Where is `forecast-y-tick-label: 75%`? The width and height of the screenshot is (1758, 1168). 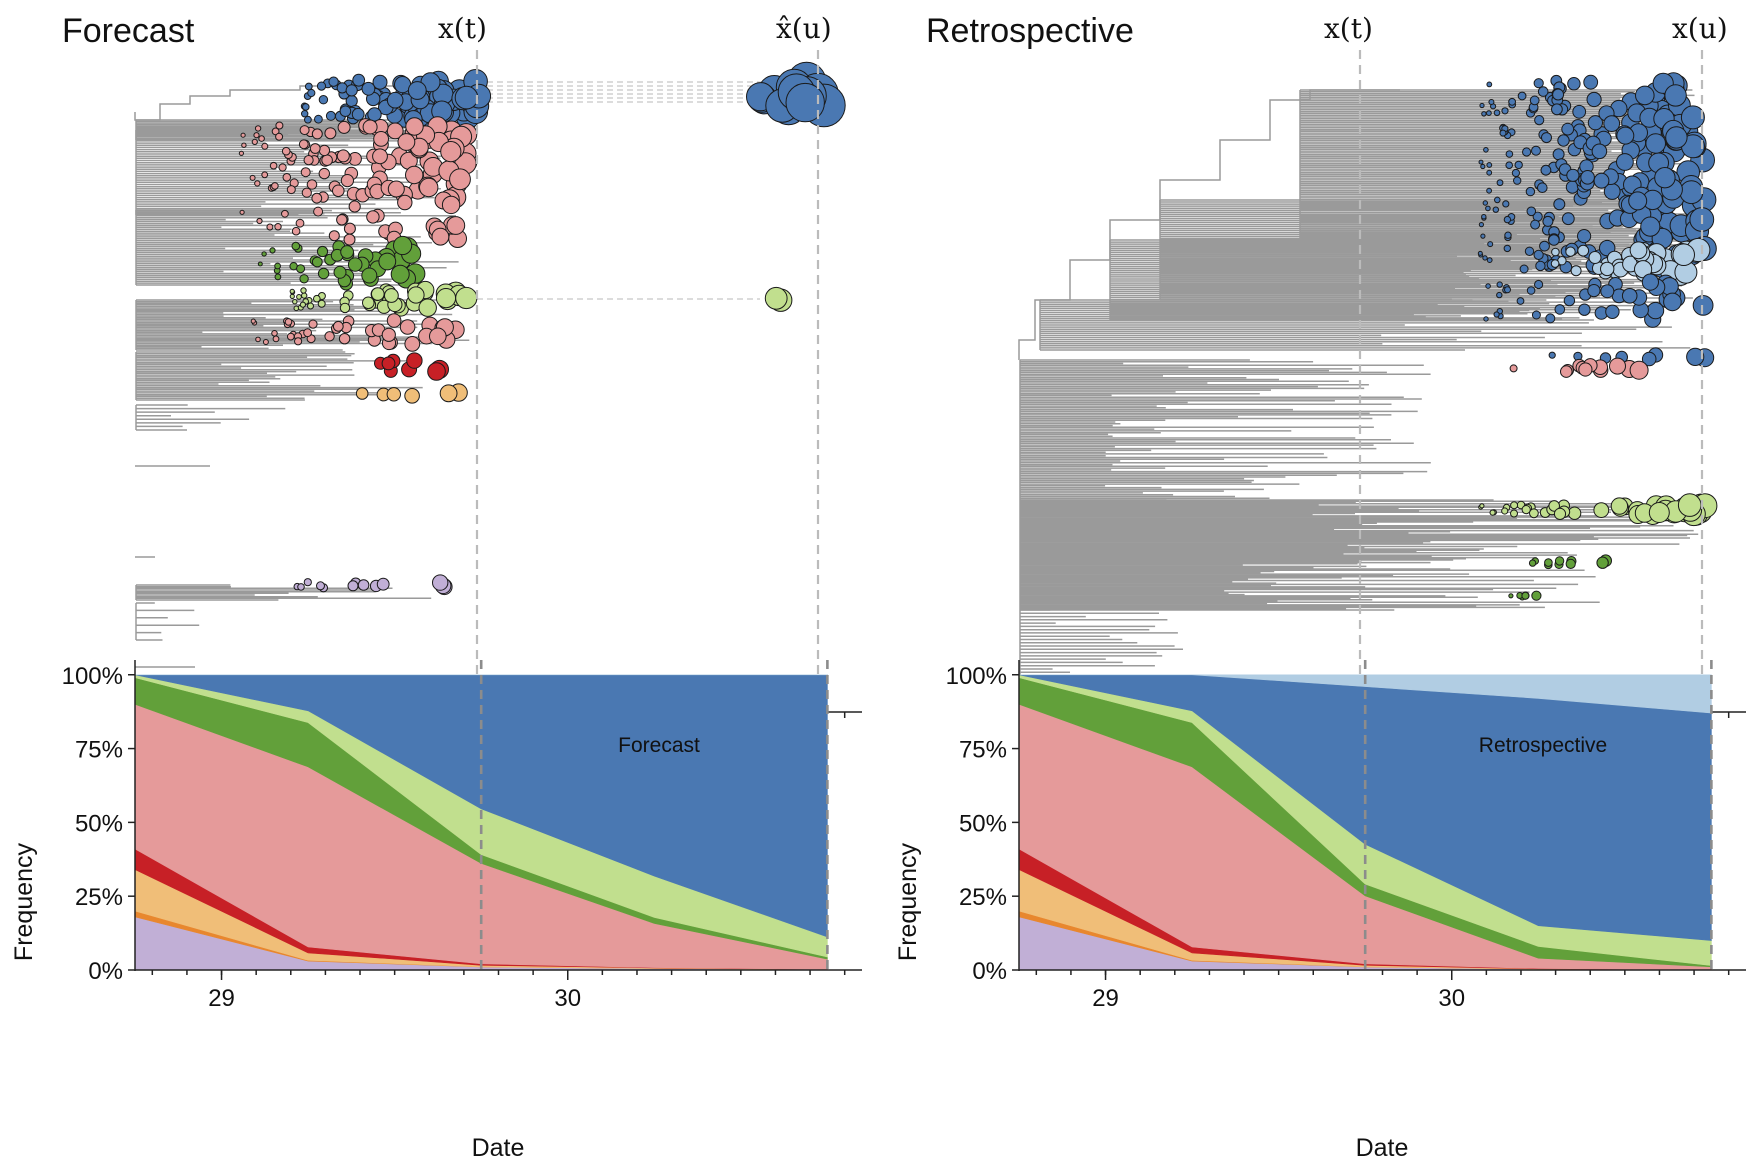 forecast-y-tick-label: 75% is located at coordinates (99, 750).